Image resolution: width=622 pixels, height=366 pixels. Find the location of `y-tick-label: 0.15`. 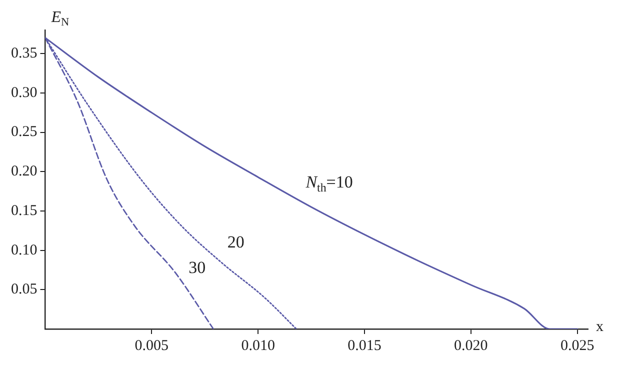

y-tick-label: 0.15 is located at coordinates (24, 210).